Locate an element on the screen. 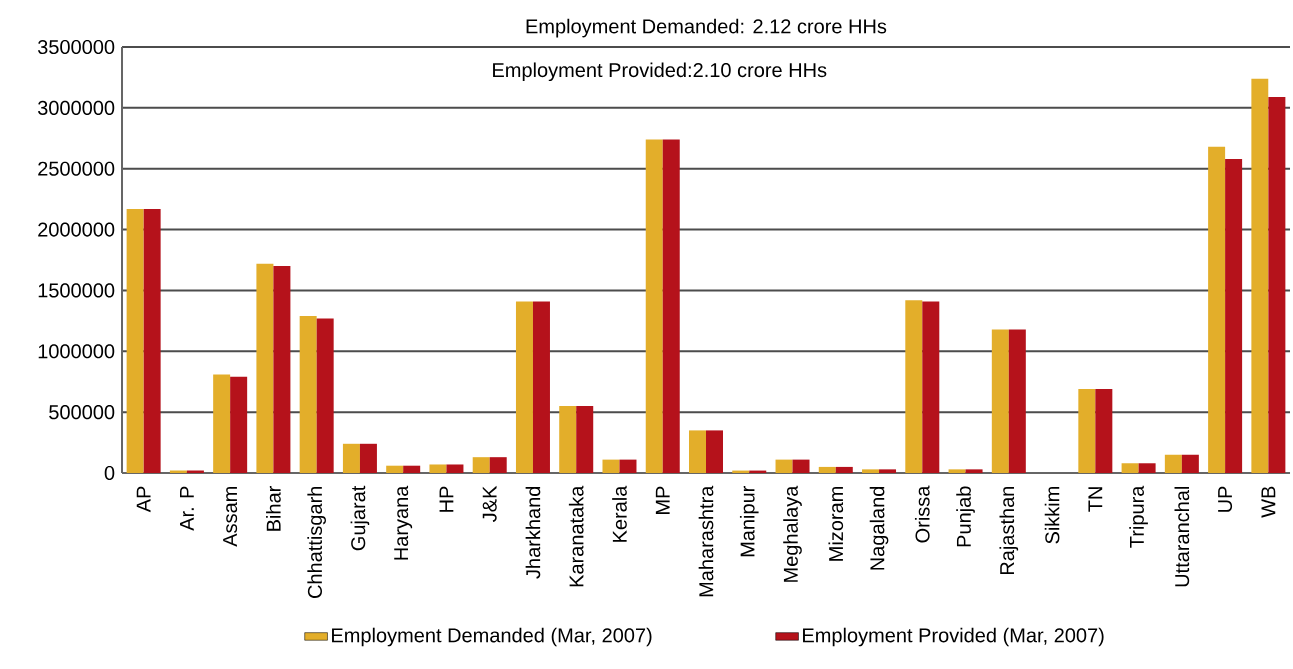 The image size is (1293, 669). x-tick-label: MP is located at coordinates (662, 500).